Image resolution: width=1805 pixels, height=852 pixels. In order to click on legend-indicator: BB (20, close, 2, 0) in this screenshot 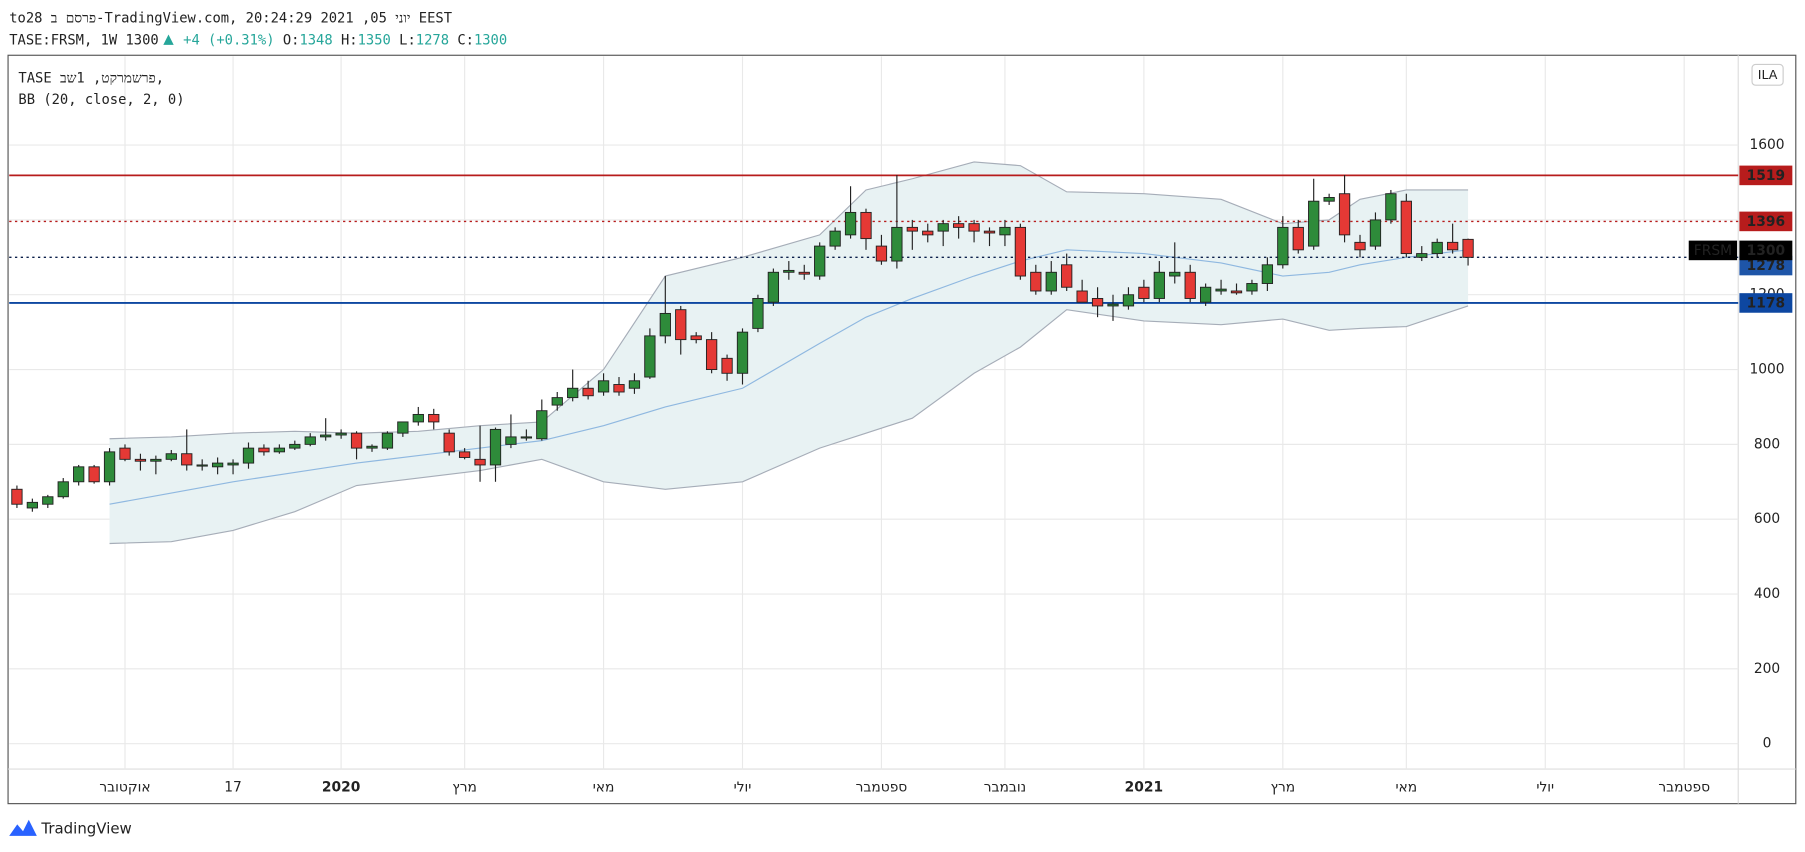, I will do `click(101, 100)`.